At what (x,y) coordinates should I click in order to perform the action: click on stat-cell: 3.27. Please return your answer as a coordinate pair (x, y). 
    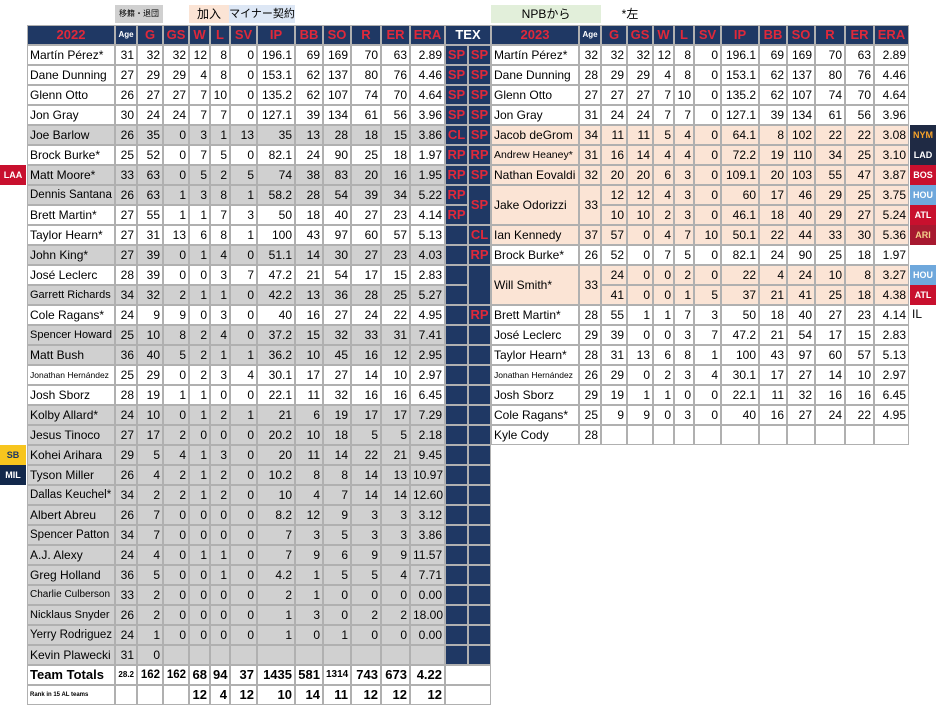
    Looking at the image, I should click on (891, 275).